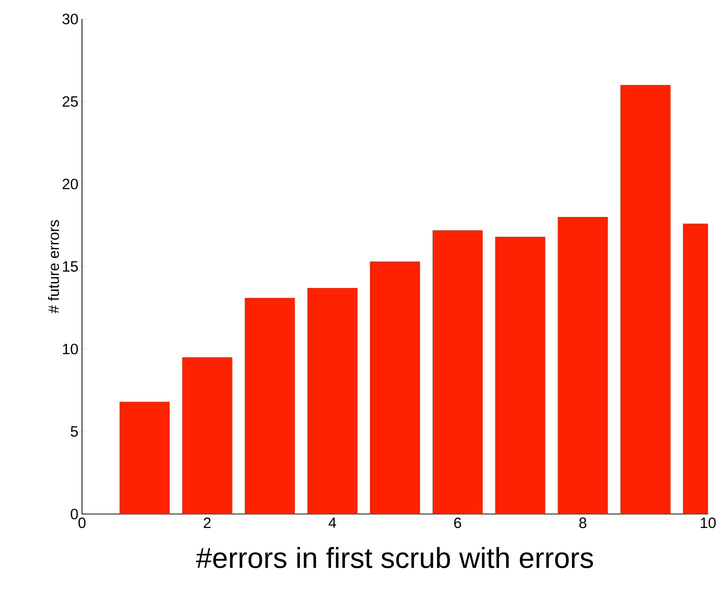 This screenshot has width=726, height=607. What do you see at coordinates (708, 523) in the screenshot?
I see `x-tick-label: 10` at bounding box center [708, 523].